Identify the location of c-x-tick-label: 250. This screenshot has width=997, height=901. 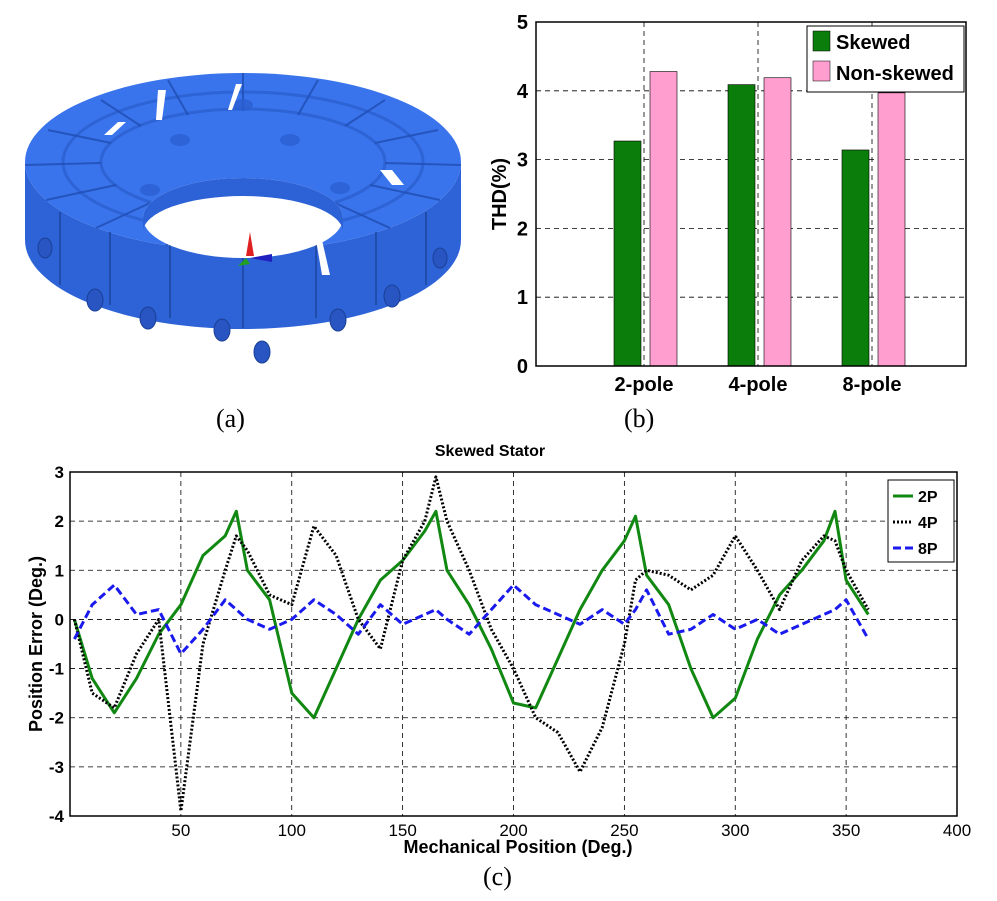
(624, 830).